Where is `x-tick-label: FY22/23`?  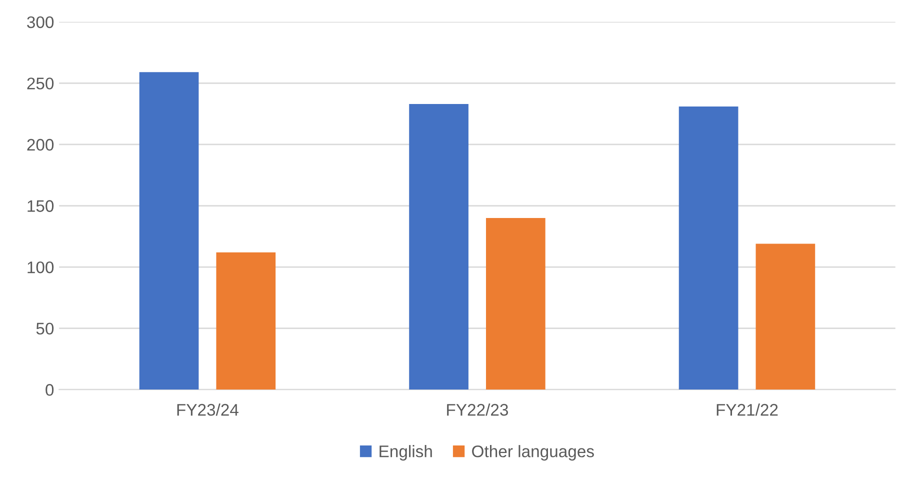
x-tick-label: FY22/23 is located at coordinates (477, 409).